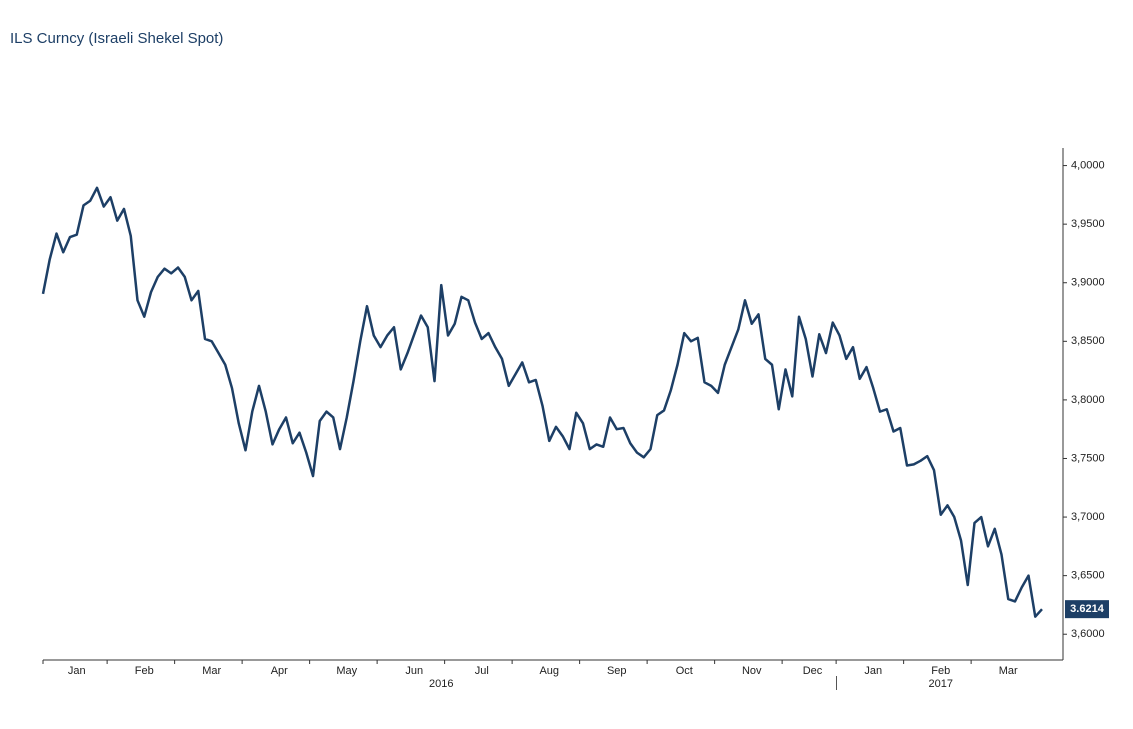  What do you see at coordinates (279, 671) in the screenshot?
I see `x-tick-label: Apr` at bounding box center [279, 671].